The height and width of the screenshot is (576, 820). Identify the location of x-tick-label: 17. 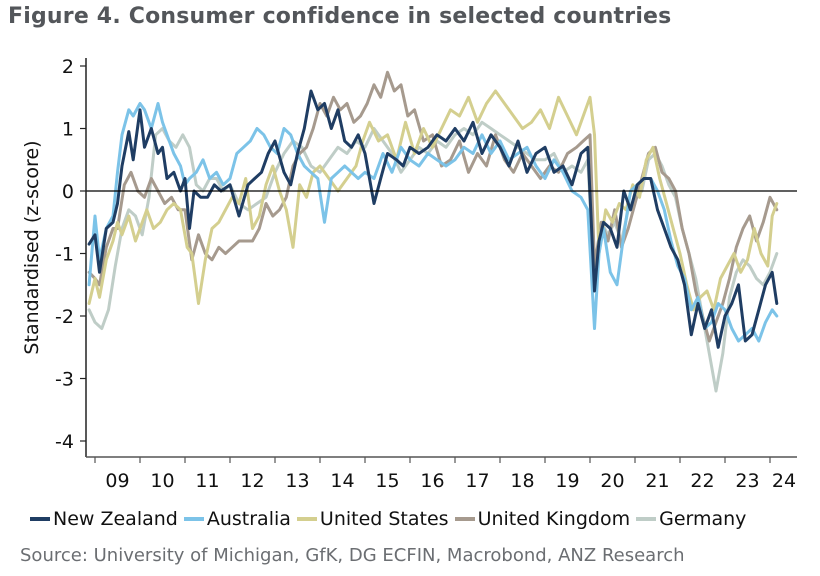
(477, 481).